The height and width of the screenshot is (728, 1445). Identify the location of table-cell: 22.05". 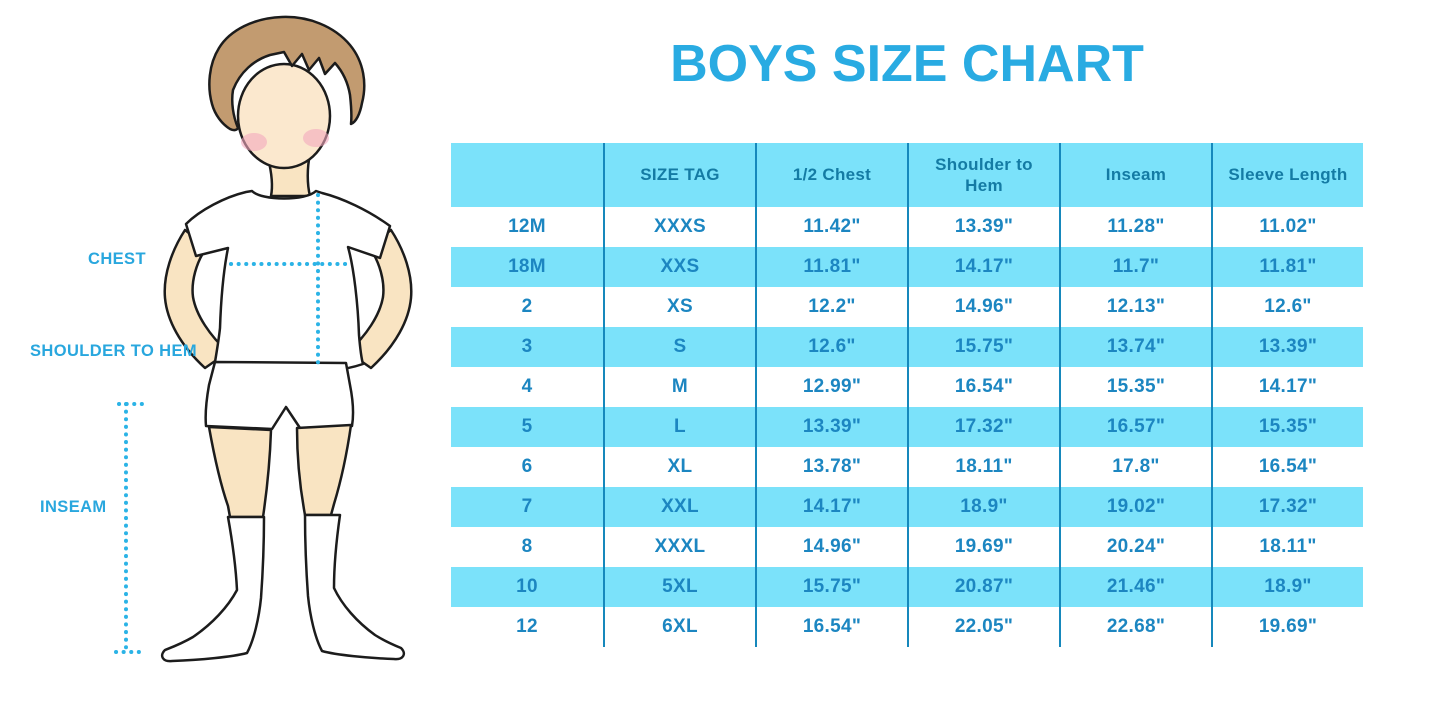
(983, 627).